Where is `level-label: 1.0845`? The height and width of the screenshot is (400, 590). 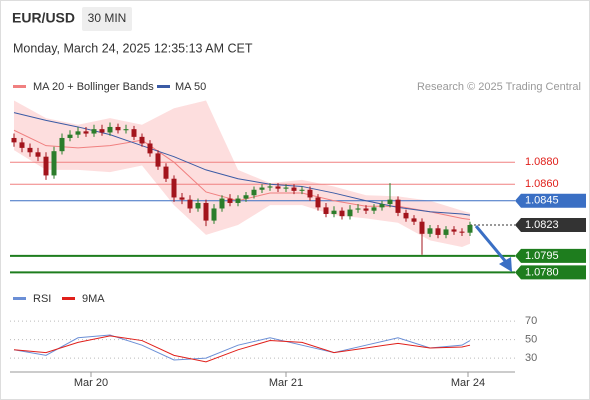
level-label: 1.0845 is located at coordinates (542, 201).